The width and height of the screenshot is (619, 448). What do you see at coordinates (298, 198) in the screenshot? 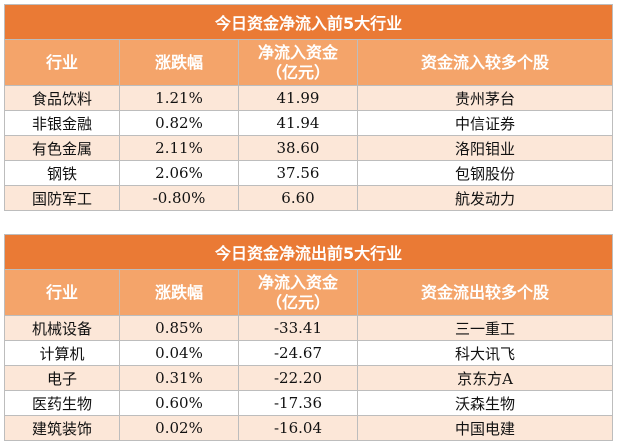
I see `amount-cell: 6.60` at bounding box center [298, 198].